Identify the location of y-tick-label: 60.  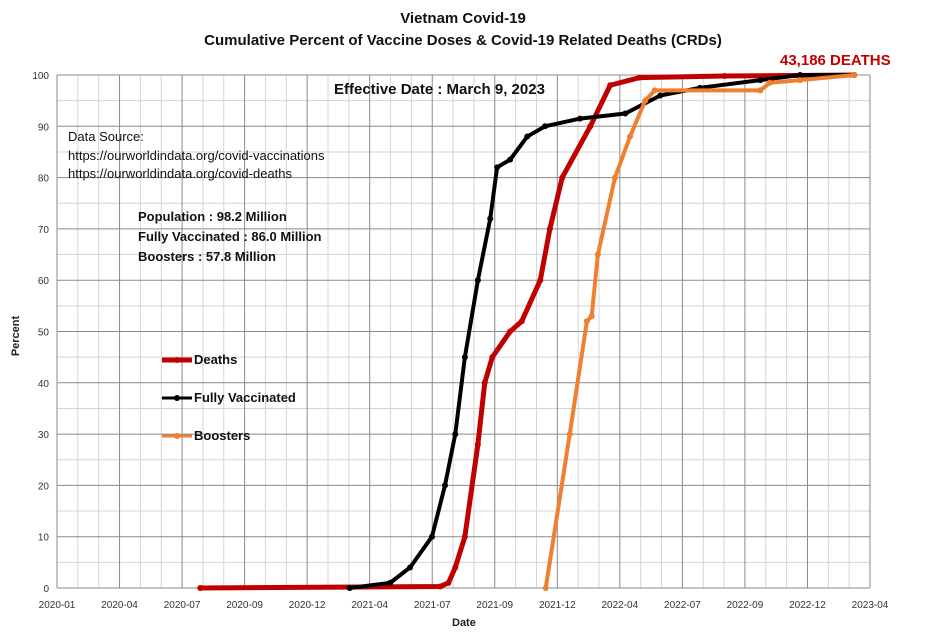
(44, 281).